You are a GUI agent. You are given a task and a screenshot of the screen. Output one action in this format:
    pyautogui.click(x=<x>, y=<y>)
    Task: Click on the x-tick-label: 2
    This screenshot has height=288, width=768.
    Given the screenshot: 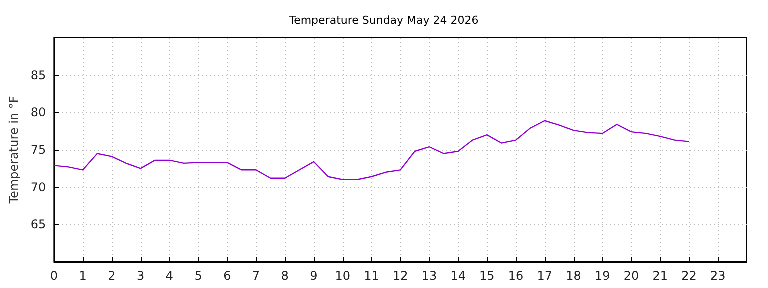 What is the action you would take?
    pyautogui.click(x=112, y=276)
    